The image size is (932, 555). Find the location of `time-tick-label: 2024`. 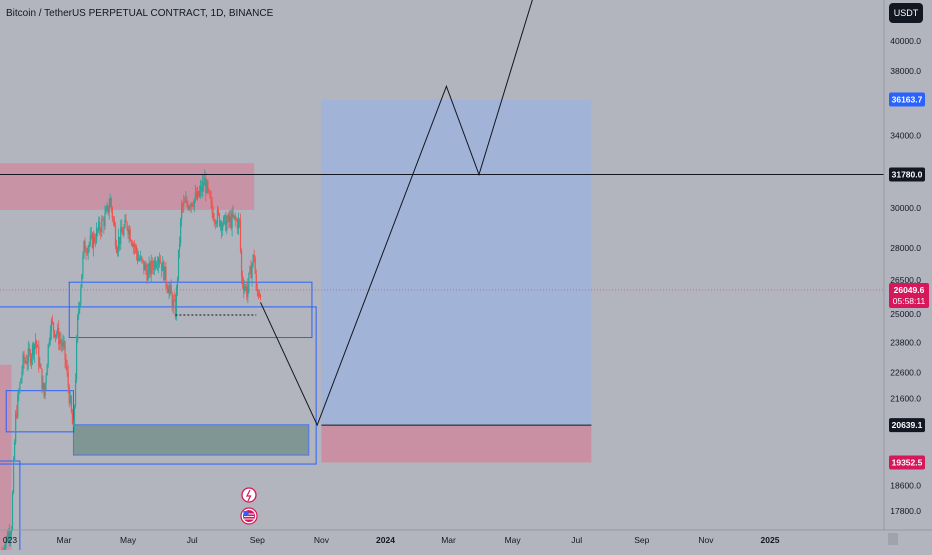

time-tick-label: 2024 is located at coordinates (385, 540).